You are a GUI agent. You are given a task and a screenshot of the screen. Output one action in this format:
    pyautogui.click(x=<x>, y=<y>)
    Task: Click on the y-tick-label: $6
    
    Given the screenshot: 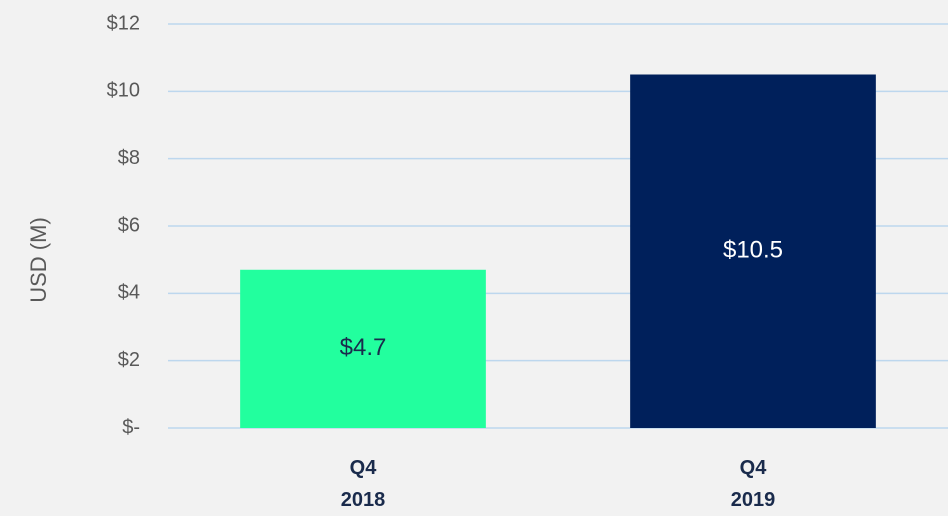 What is the action you would take?
    pyautogui.click(x=129, y=225)
    